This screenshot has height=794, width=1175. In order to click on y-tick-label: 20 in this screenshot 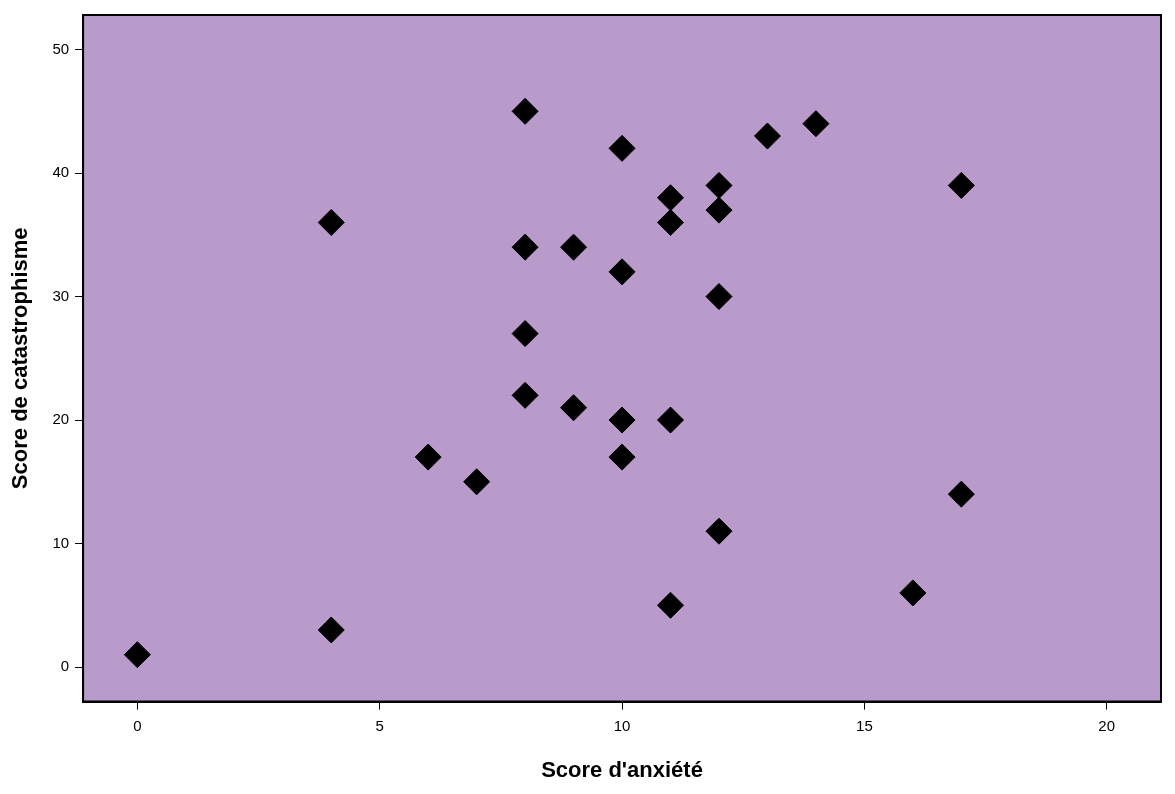, I will do `click(61, 419)`.